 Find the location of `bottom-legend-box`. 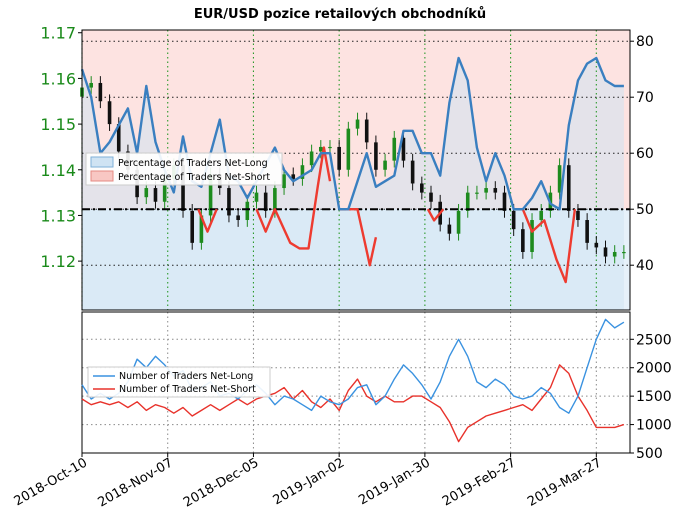

bottom-legend-box is located at coordinates (179, 382).